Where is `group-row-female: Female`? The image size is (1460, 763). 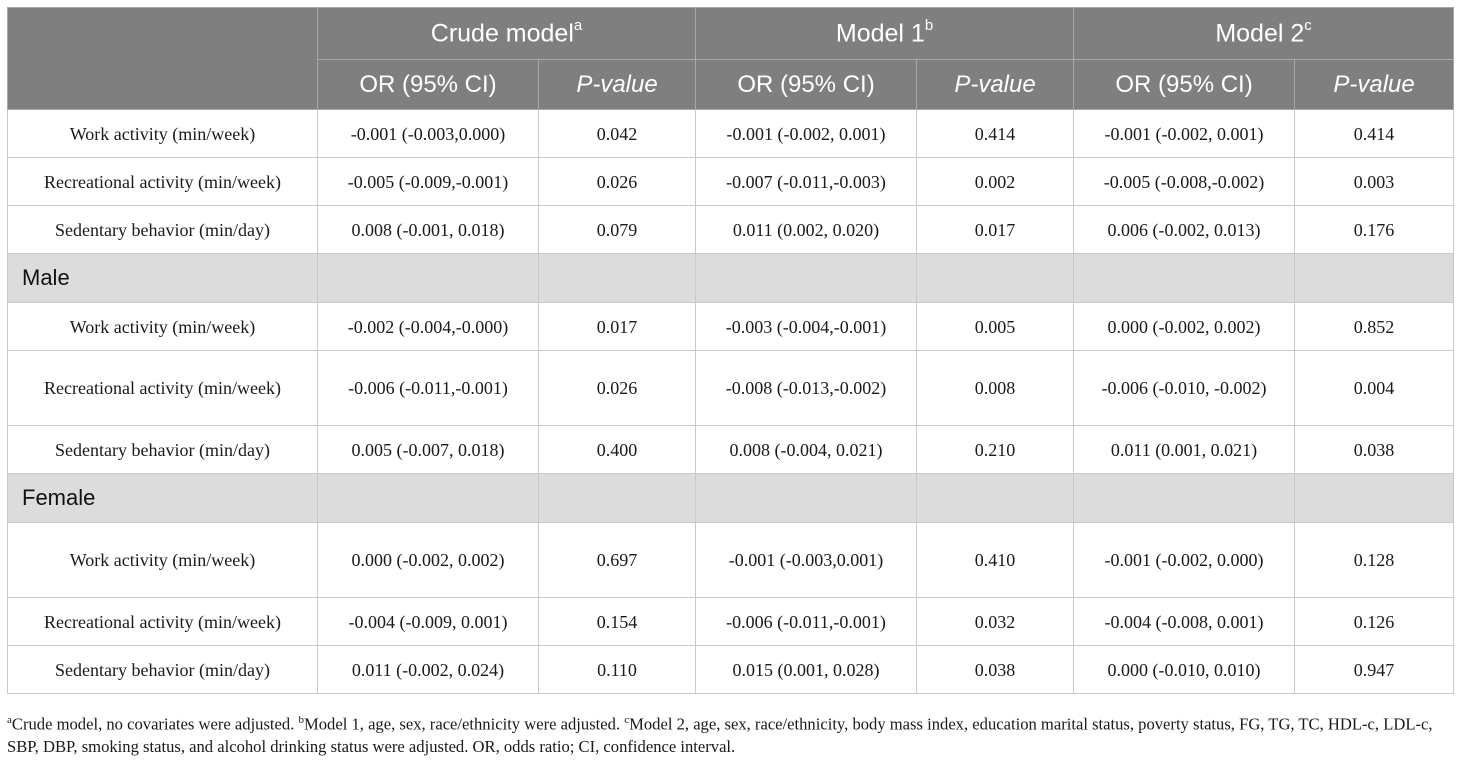 group-row-female: Female is located at coordinates (731, 498).